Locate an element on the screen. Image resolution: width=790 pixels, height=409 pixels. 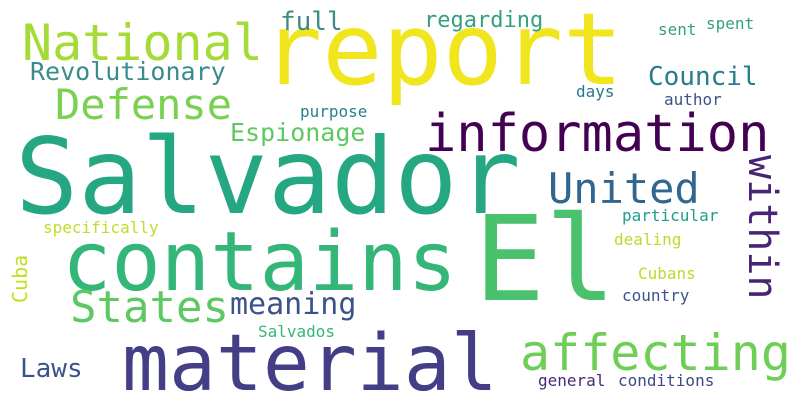
word-united: United is located at coordinates (624, 188).